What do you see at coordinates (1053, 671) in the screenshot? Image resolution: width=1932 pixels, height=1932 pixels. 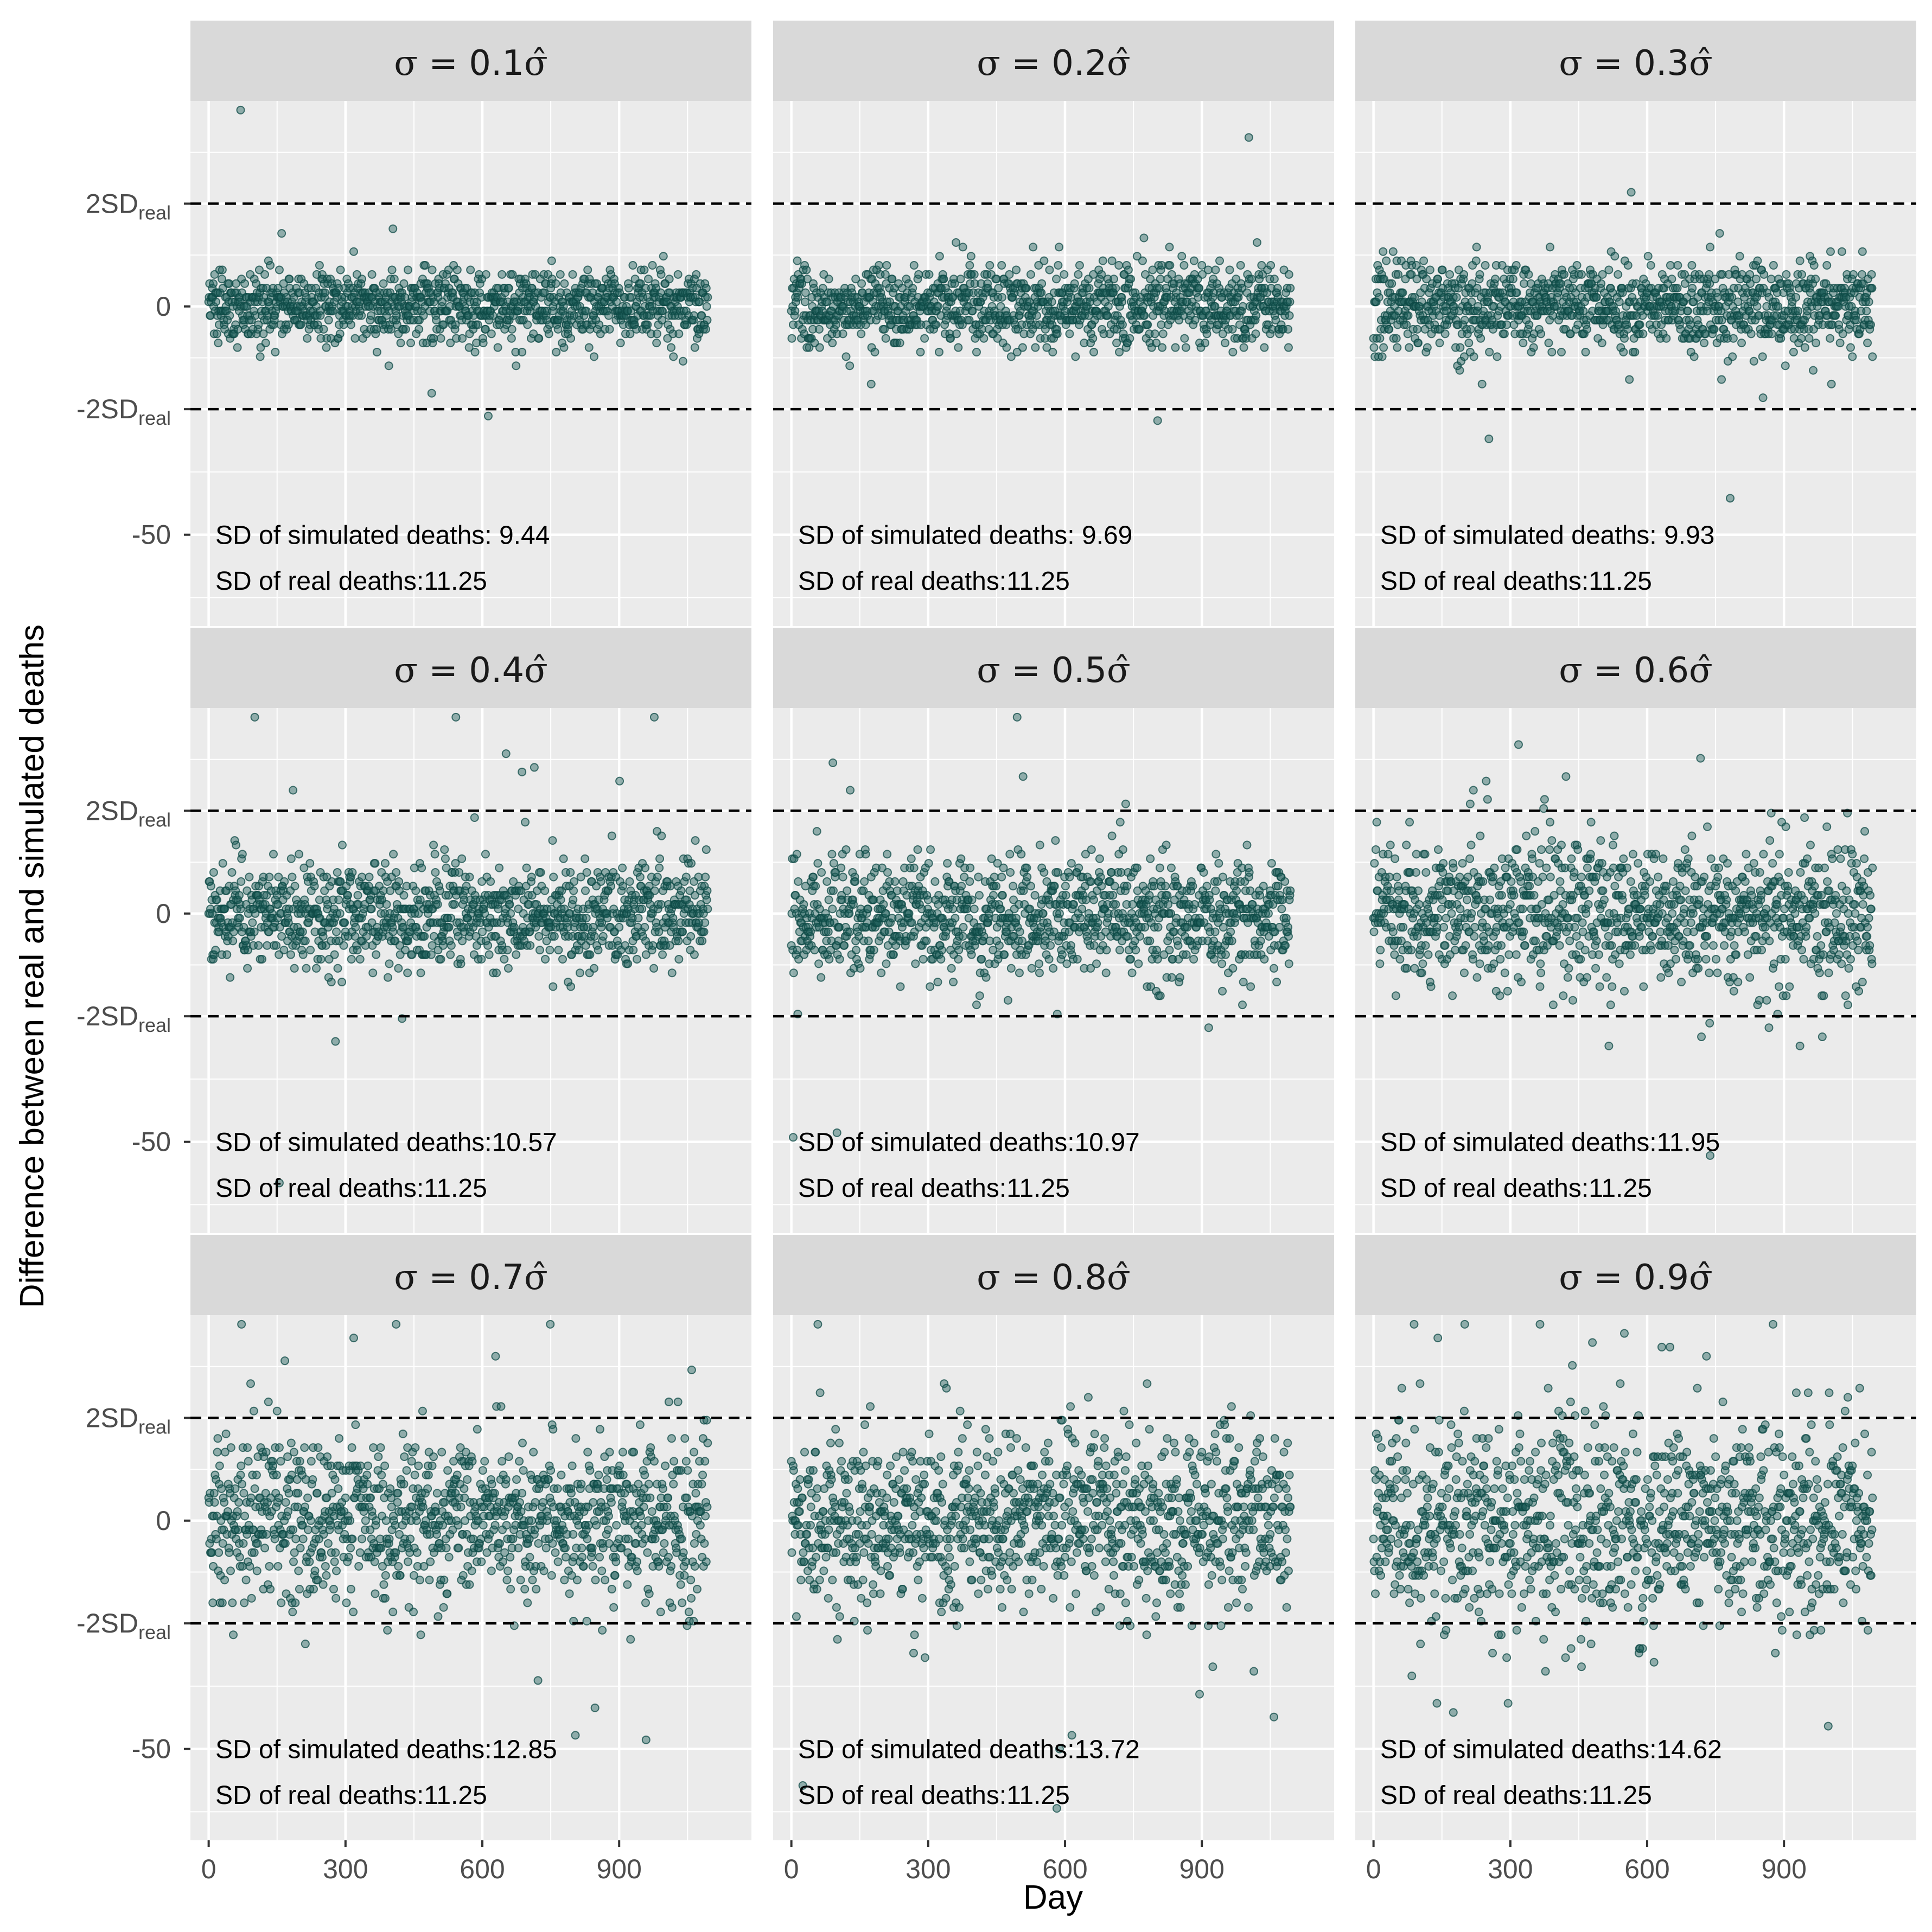 I see `facet-strip-label: σ = 0.5σ̂` at bounding box center [1053, 671].